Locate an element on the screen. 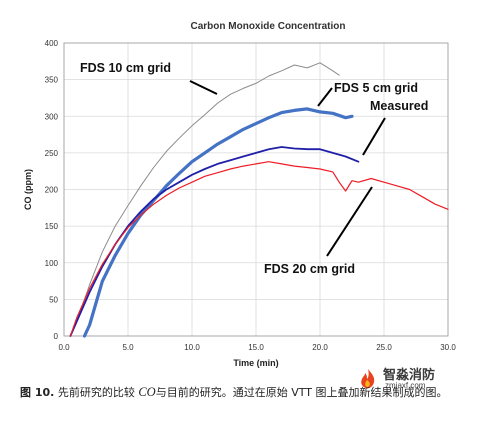 The width and height of the screenshot is (484, 423). watermark-url: zmjaxf.com is located at coordinates (405, 385).